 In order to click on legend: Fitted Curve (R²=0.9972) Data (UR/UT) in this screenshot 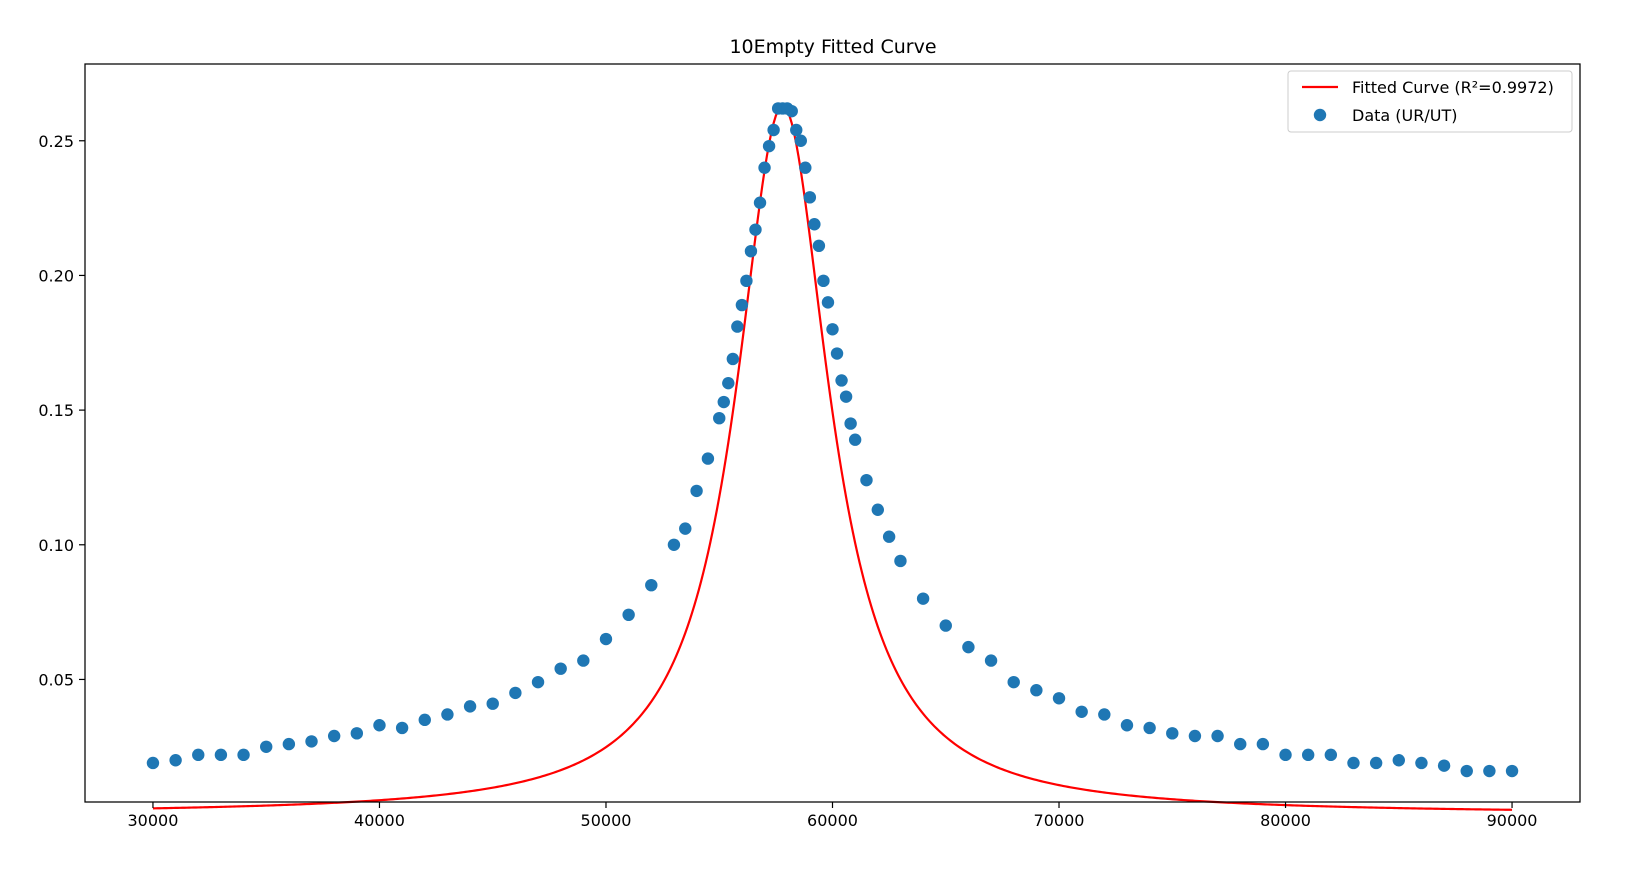, I will do `click(1430, 101)`.